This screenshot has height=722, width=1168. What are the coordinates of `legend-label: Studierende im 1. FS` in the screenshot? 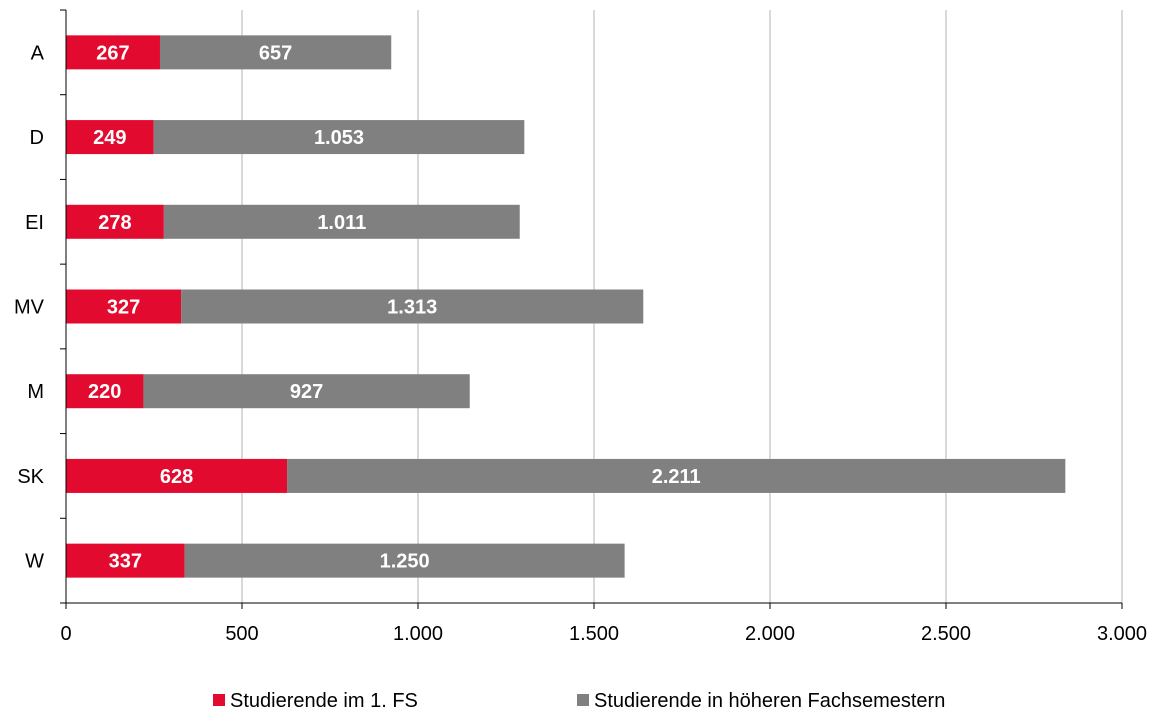 It's located at (324, 701).